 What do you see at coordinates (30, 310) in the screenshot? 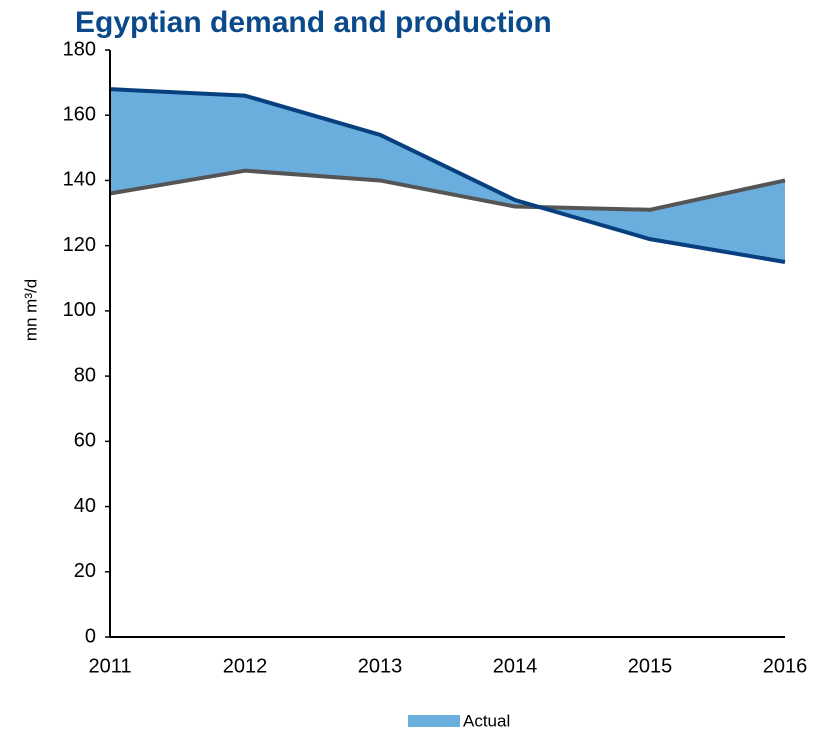
I see `y-axis-label: mn m³/d` at bounding box center [30, 310].